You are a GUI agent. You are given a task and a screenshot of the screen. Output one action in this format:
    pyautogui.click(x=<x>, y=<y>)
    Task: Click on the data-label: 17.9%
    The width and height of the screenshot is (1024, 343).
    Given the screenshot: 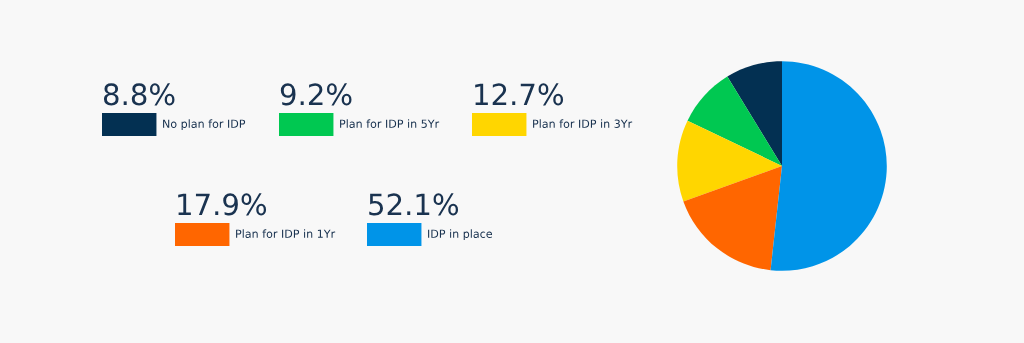 What is the action you would take?
    pyautogui.click(x=222, y=204)
    